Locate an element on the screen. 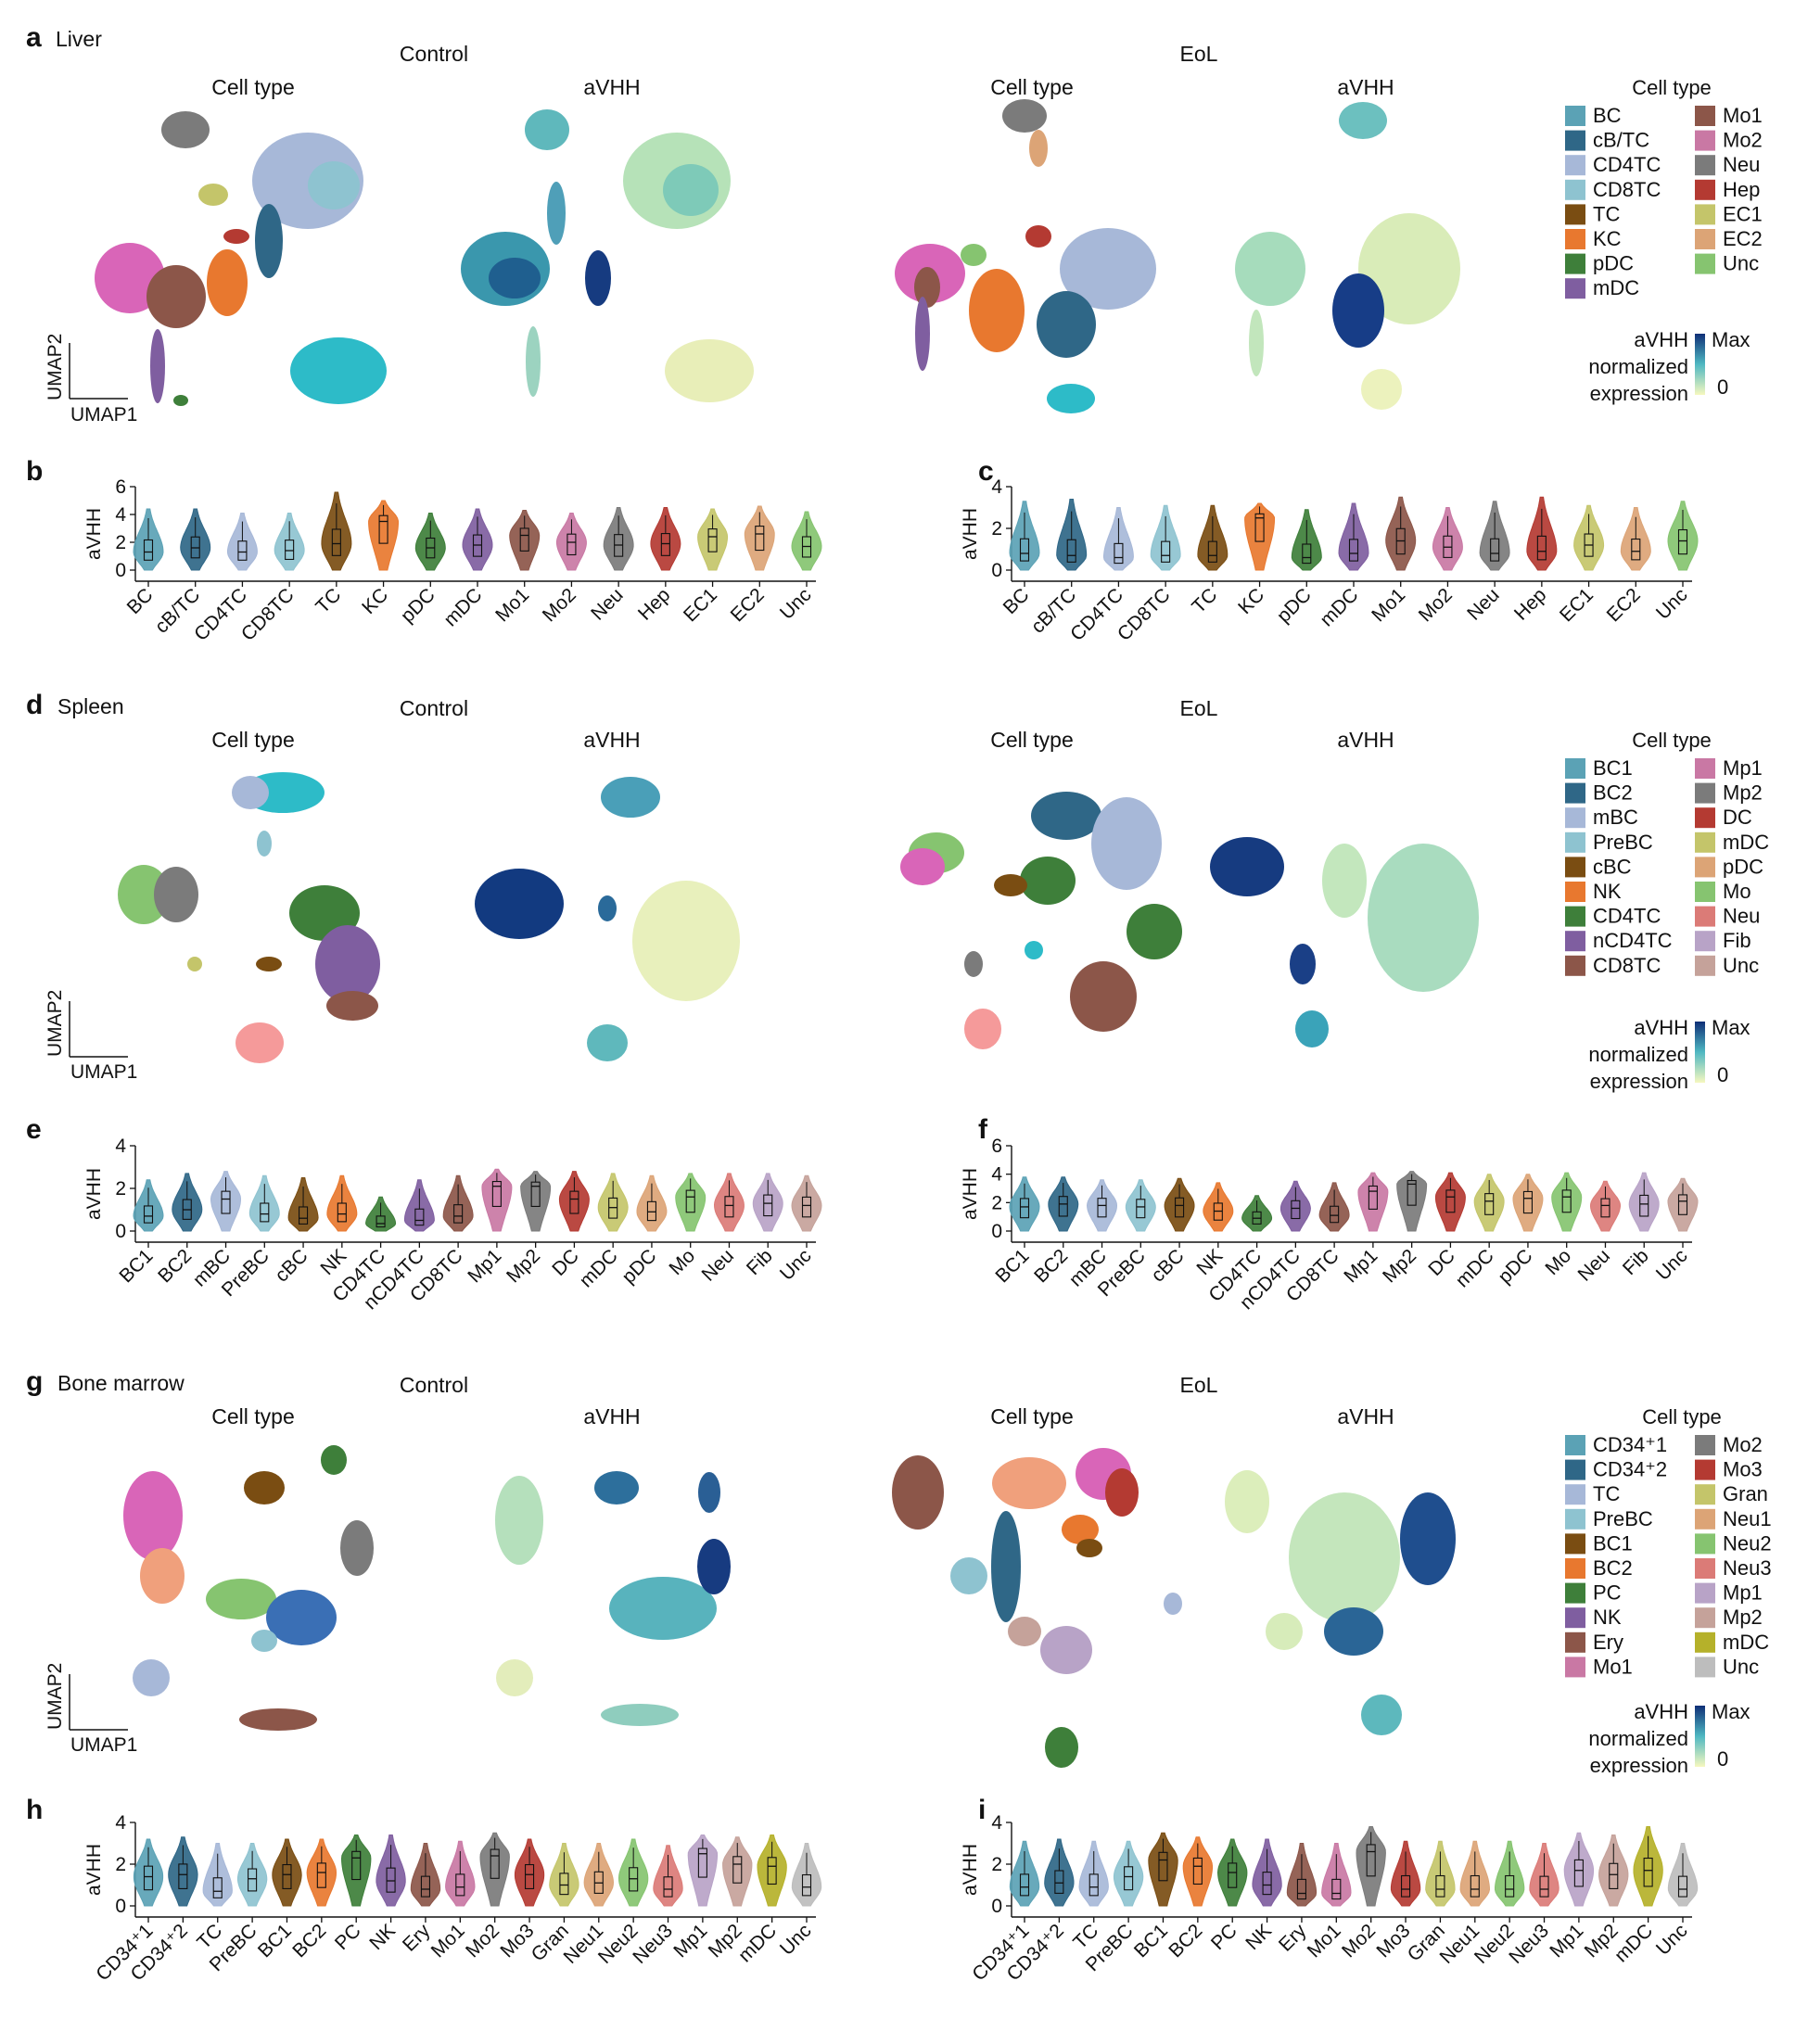 The height and width of the screenshot is (2044, 1795). legend-label: pDC is located at coordinates (1743, 866).